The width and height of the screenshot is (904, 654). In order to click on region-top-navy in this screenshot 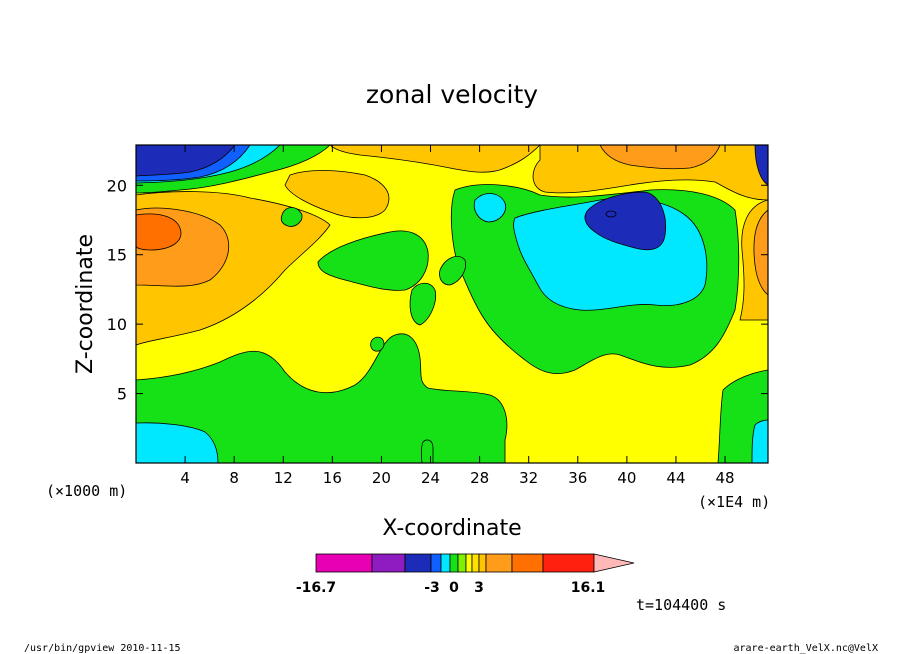, I will do `click(186, 161)`.